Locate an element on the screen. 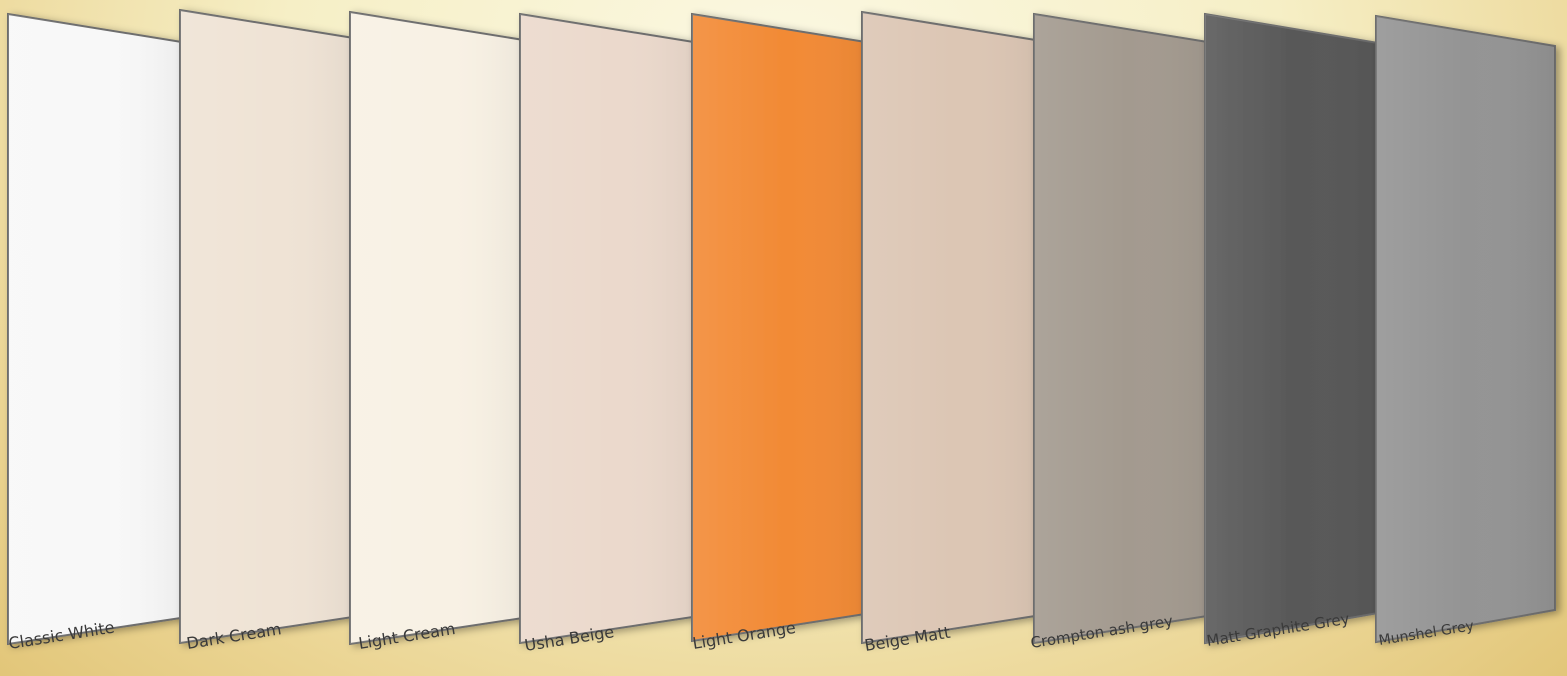 The height and width of the screenshot is (676, 1567). swatch-panel-matt-graphite-grey is located at coordinates (1294, 328).